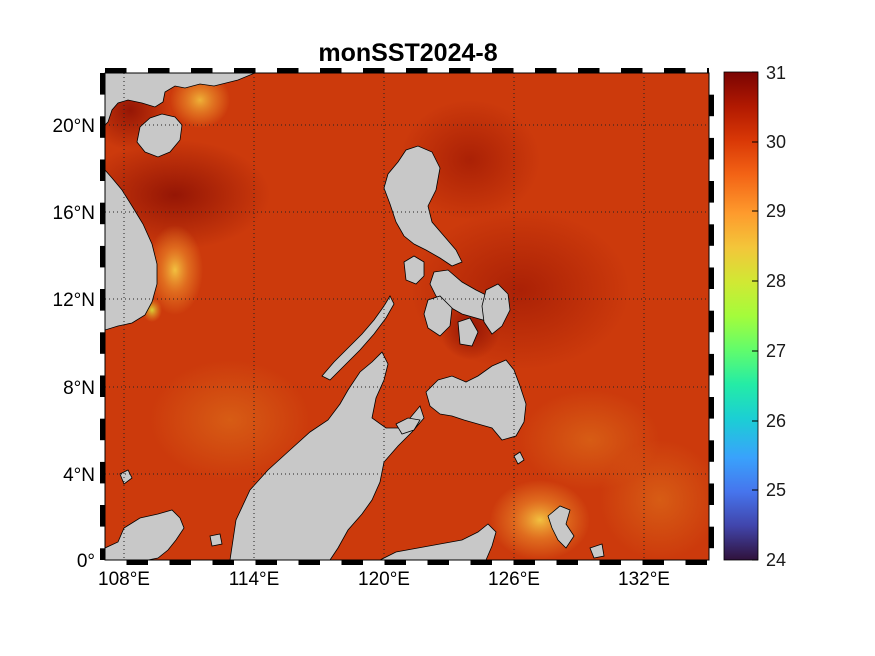 The image size is (875, 656). What do you see at coordinates (597, 551) in the screenshot?
I see `morotai-island` at bounding box center [597, 551].